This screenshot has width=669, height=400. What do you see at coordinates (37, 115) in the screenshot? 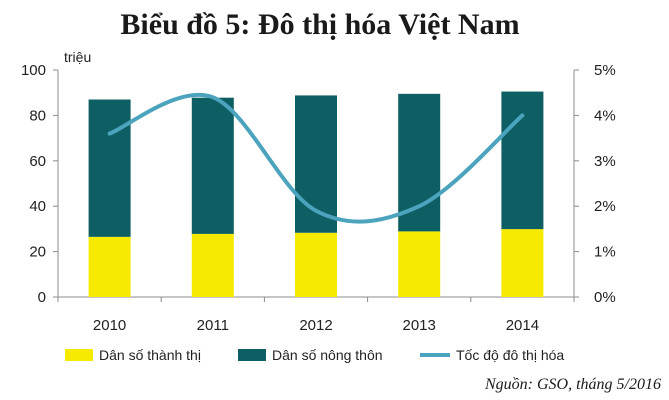
I see `y-tick-label: 80` at bounding box center [37, 115].